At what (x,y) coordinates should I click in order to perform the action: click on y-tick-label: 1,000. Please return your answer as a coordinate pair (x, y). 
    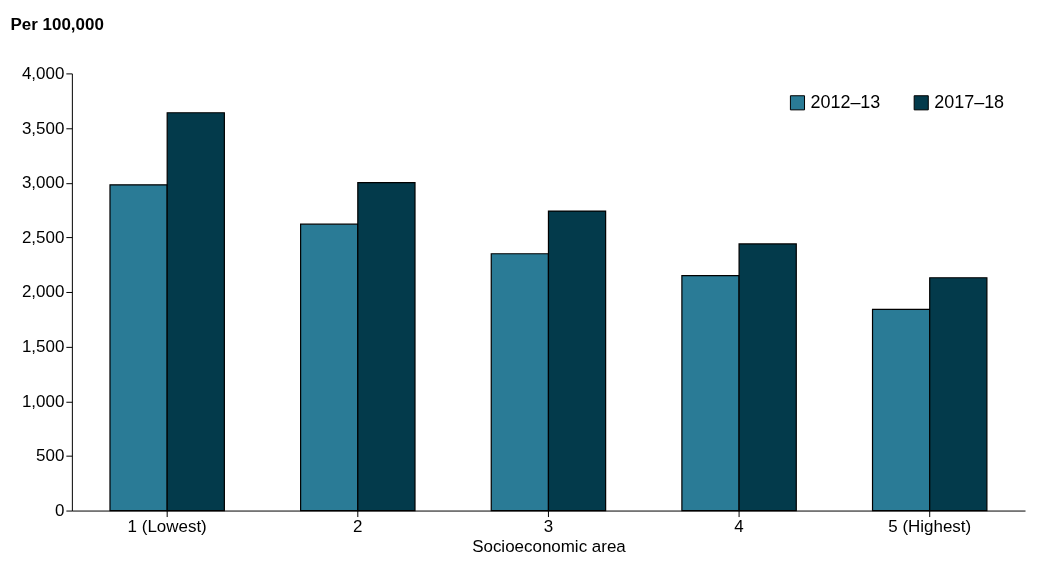
    Looking at the image, I should click on (43, 401).